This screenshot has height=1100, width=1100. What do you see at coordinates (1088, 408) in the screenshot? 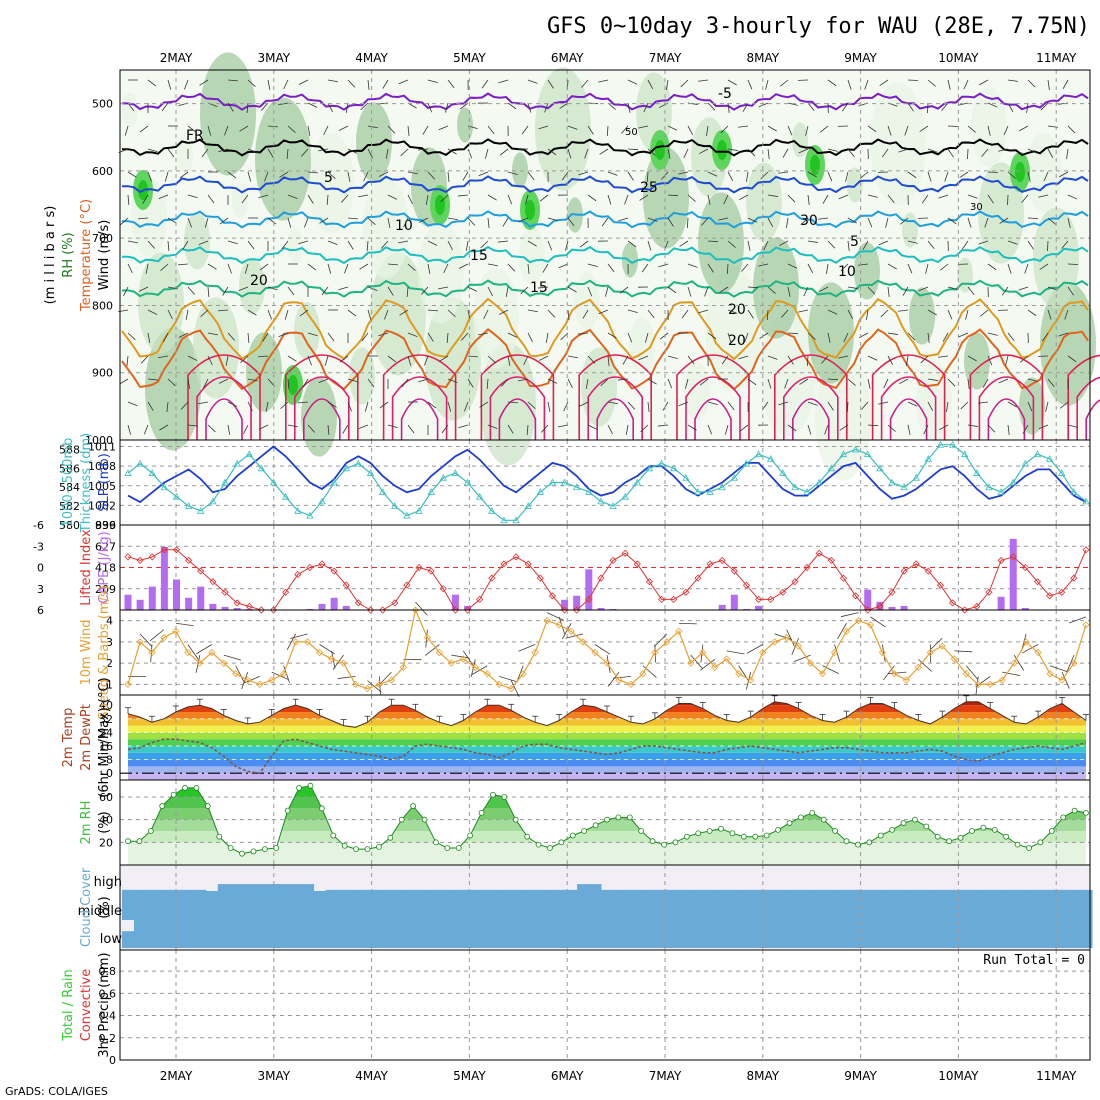
I see `warm-isotherm-loop` at bounding box center [1088, 408].